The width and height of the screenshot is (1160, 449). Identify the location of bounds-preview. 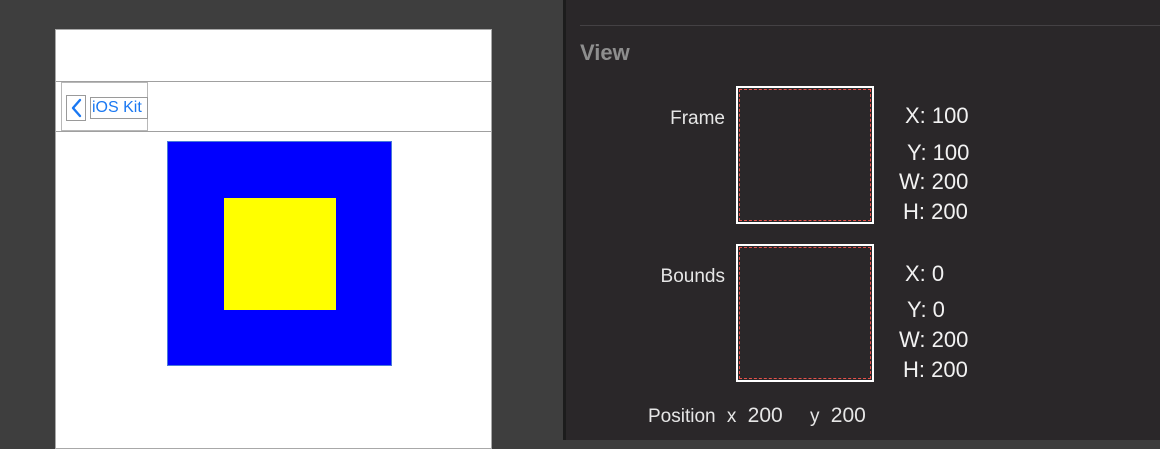
(805, 313).